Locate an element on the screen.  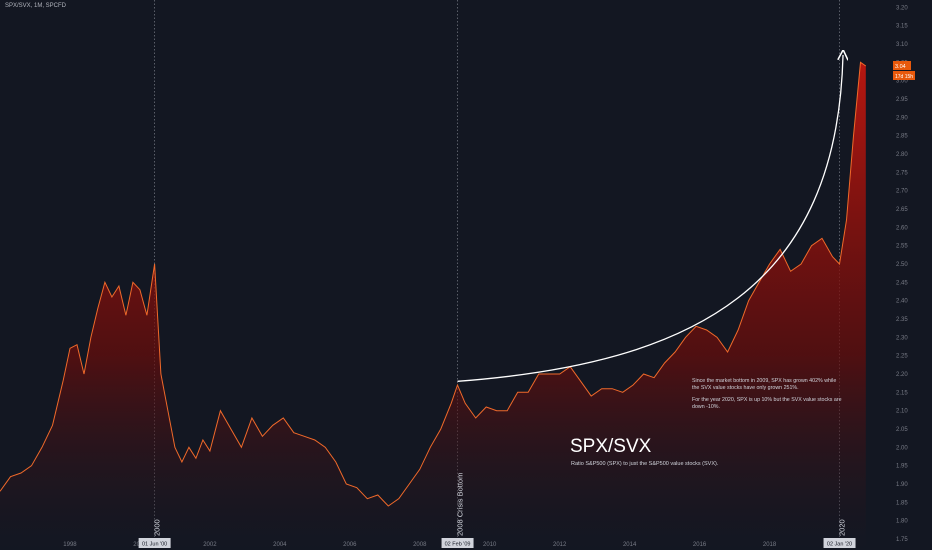
annotation-title: SPX/SVX is located at coordinates (611, 446).